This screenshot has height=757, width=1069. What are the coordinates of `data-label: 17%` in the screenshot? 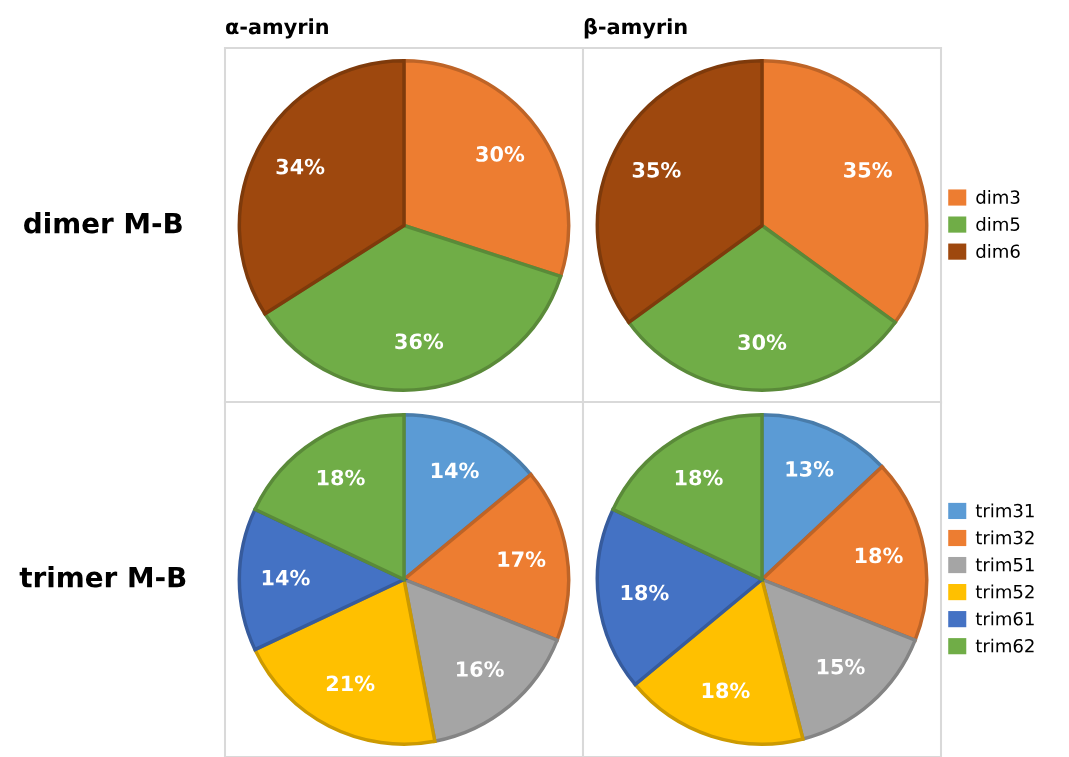 It's located at (522, 559).